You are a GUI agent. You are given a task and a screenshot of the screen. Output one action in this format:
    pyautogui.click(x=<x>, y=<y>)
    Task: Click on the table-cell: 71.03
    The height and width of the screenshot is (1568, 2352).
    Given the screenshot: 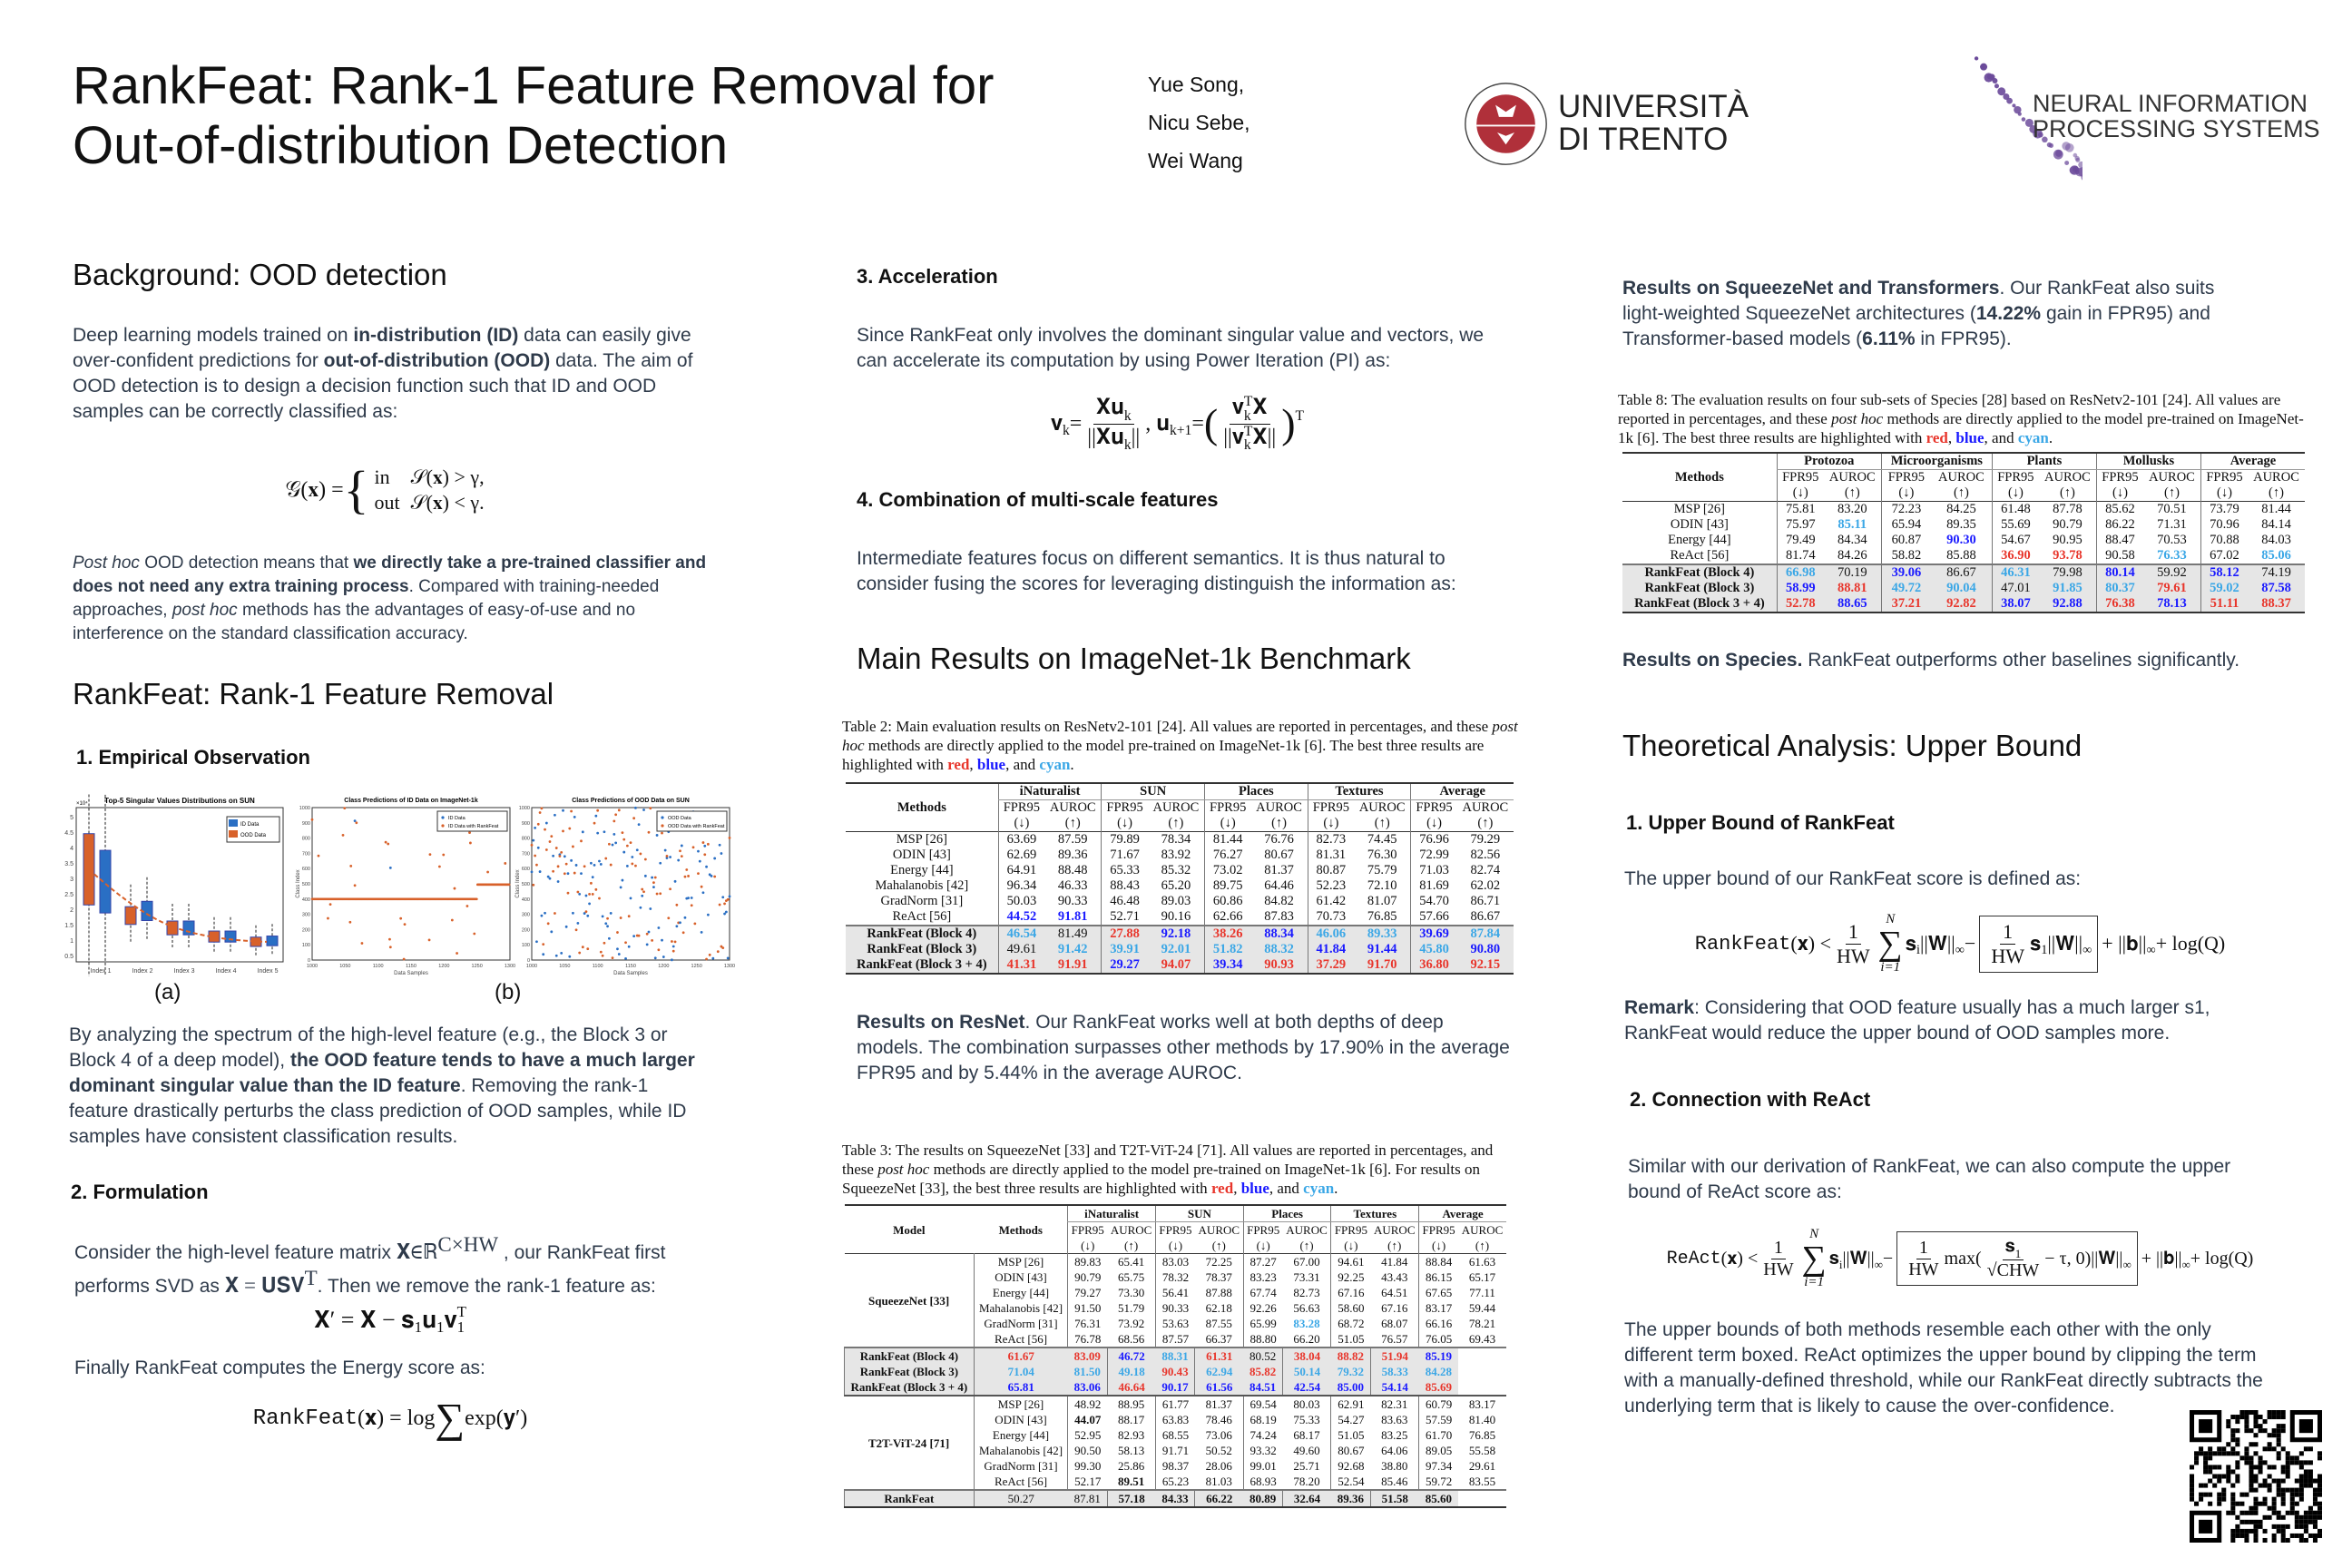 What is the action you would take?
    pyautogui.click(x=1433, y=870)
    